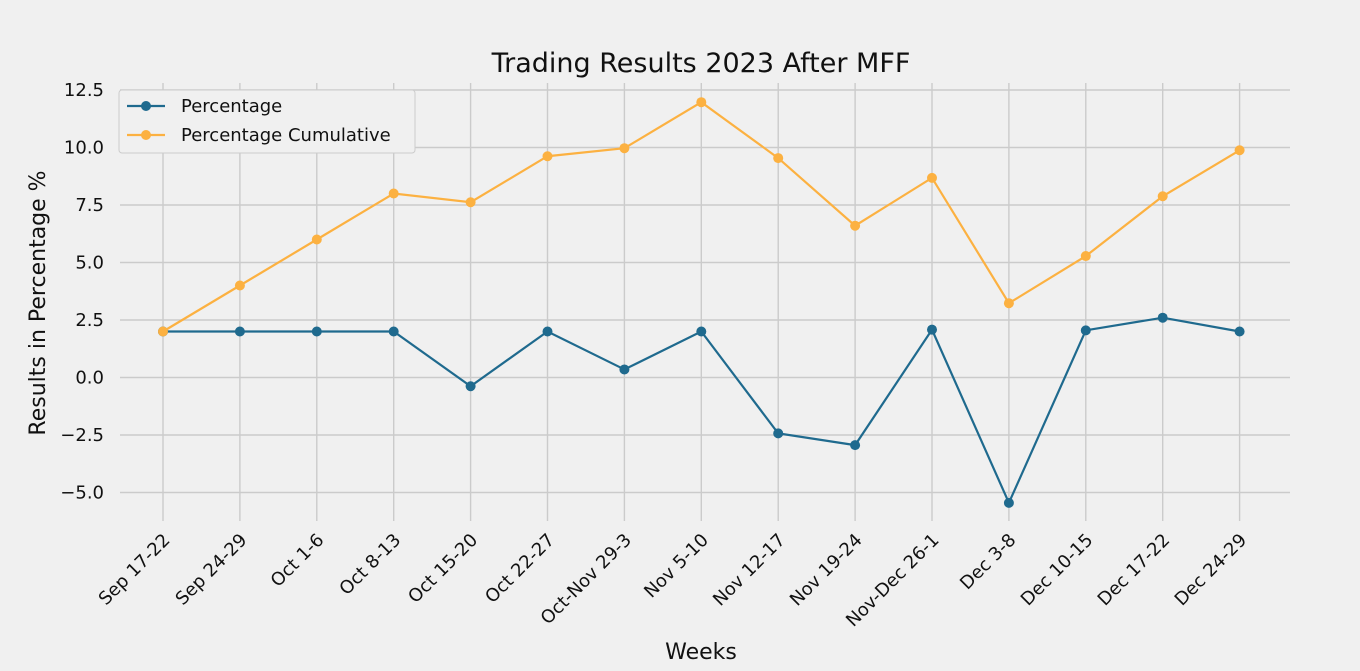  What do you see at coordinates (701, 63) in the screenshot?
I see `chart-title: Trading Results 2023 After MFF` at bounding box center [701, 63].